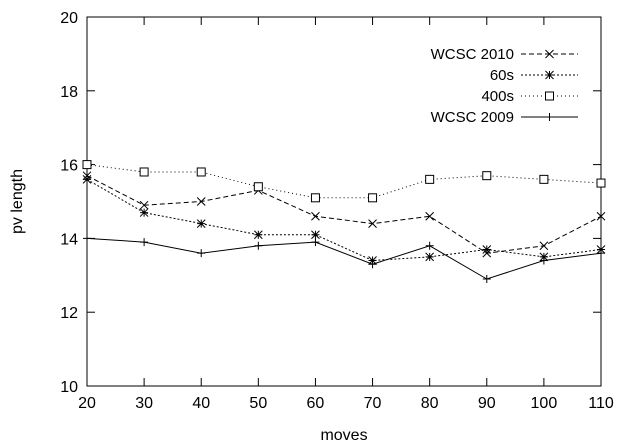 This screenshot has width=621, height=443. I want to click on legend-label: WCSC 2009, so click(472, 117).